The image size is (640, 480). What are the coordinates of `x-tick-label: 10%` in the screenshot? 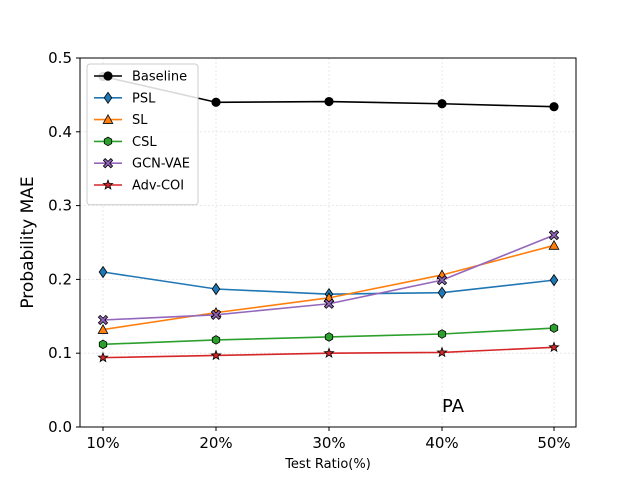 It's located at (102, 443).